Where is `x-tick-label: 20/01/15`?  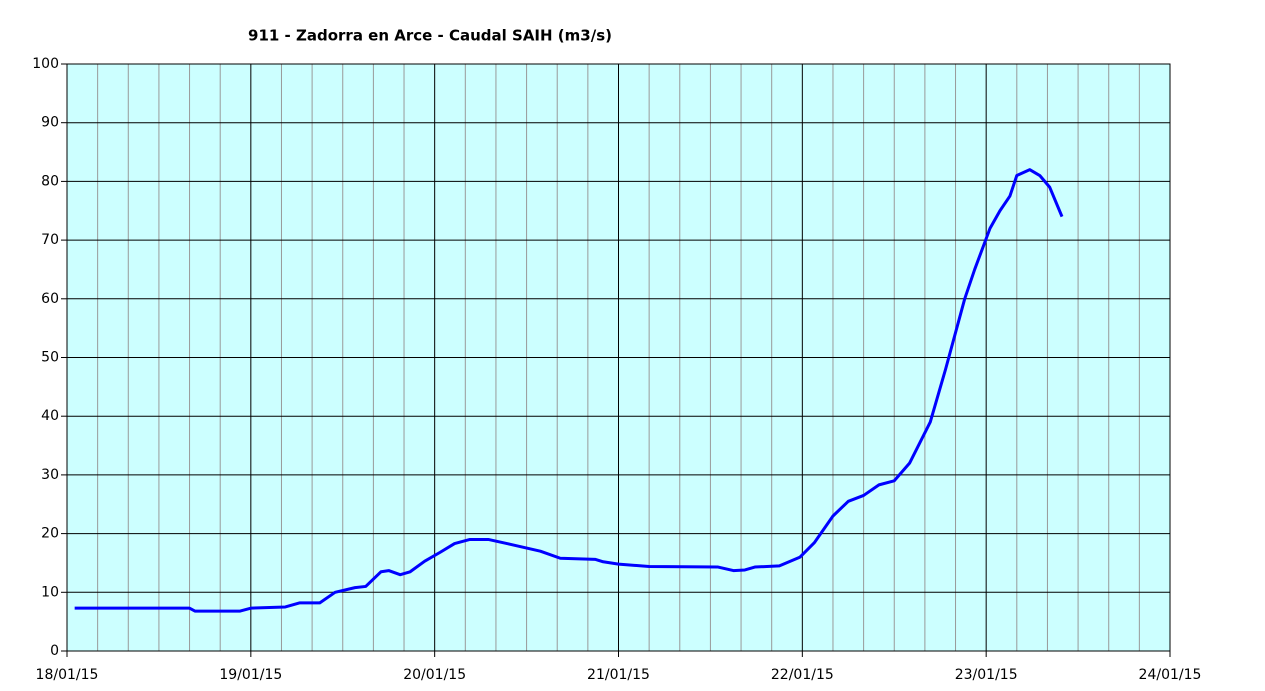
x-tick-label: 20/01/15 is located at coordinates (434, 675).